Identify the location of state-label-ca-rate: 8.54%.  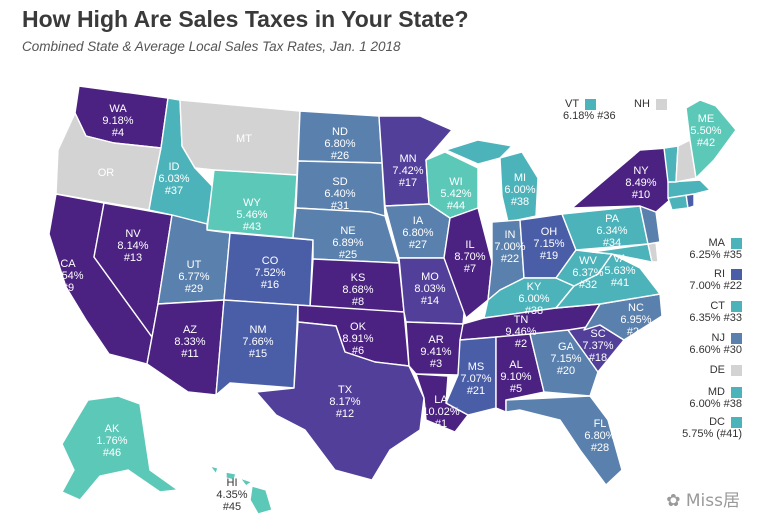
(67, 276).